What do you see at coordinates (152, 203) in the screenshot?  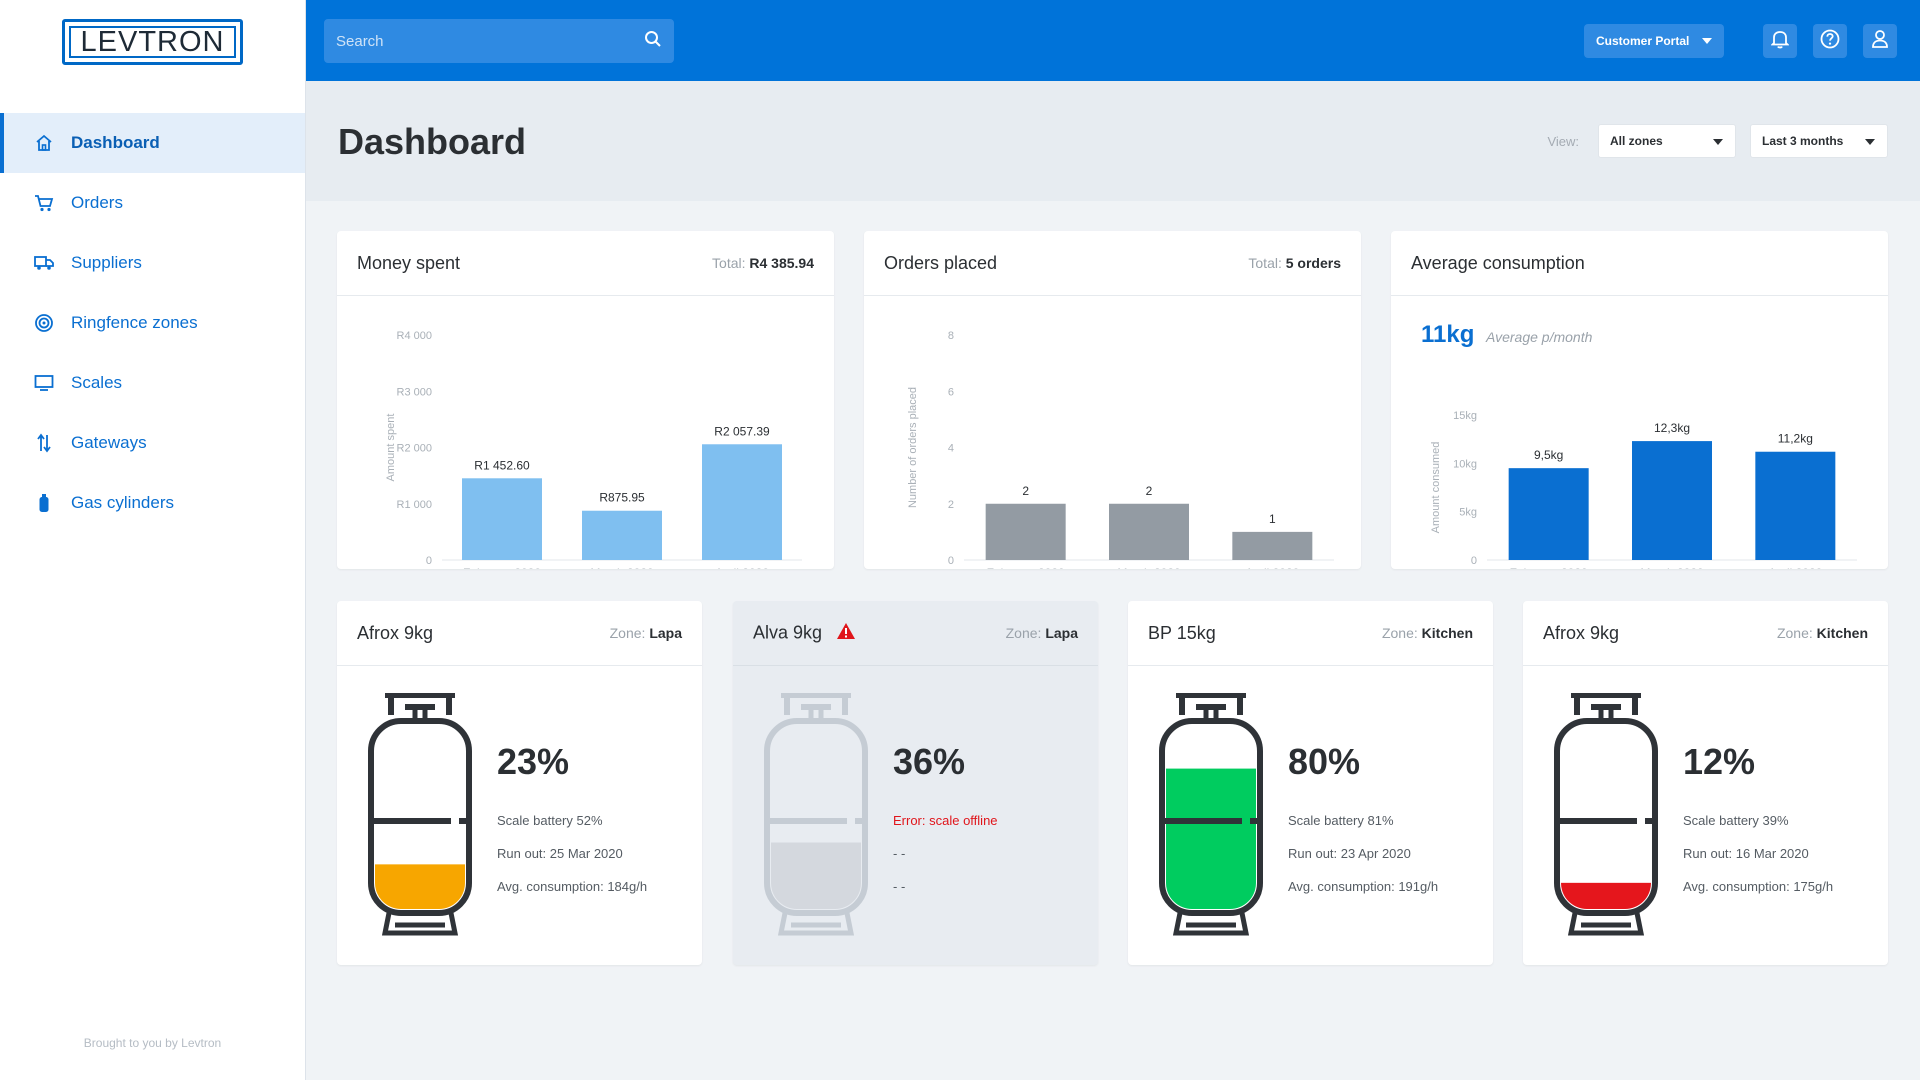 I see `sidebar-item-orders: Orders` at bounding box center [152, 203].